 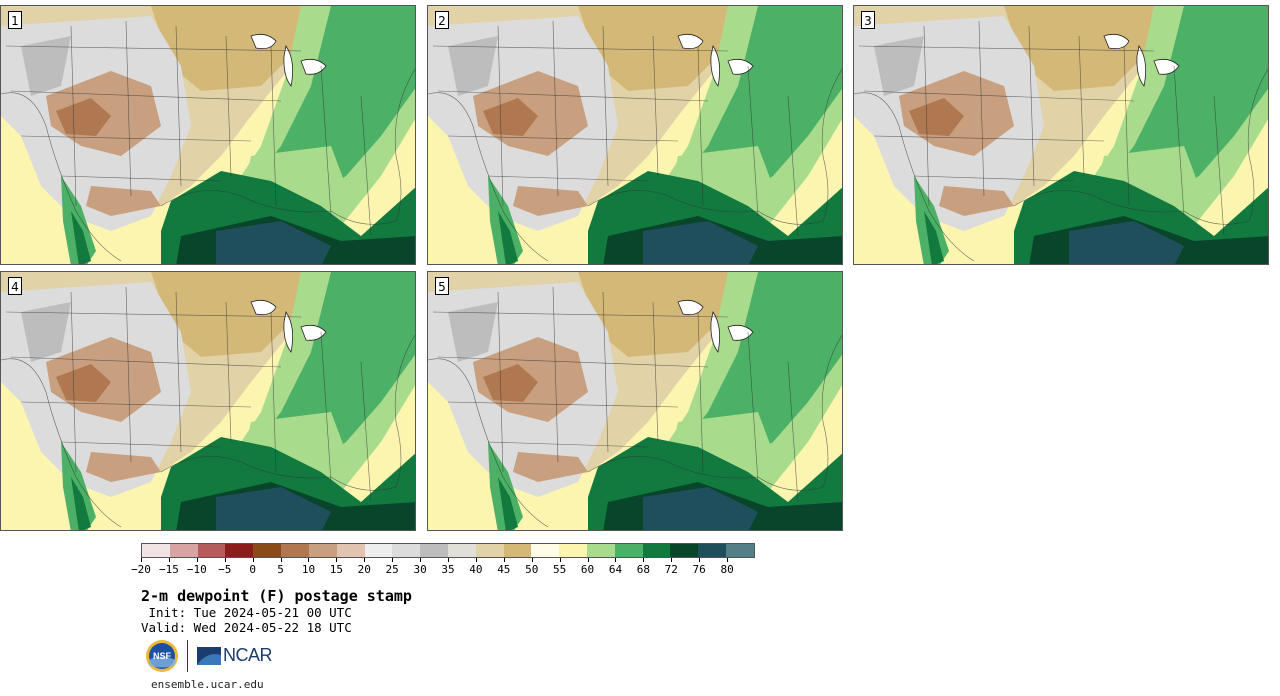 I want to click on website-url: ensemble.ucar.edu, so click(x=207, y=684).